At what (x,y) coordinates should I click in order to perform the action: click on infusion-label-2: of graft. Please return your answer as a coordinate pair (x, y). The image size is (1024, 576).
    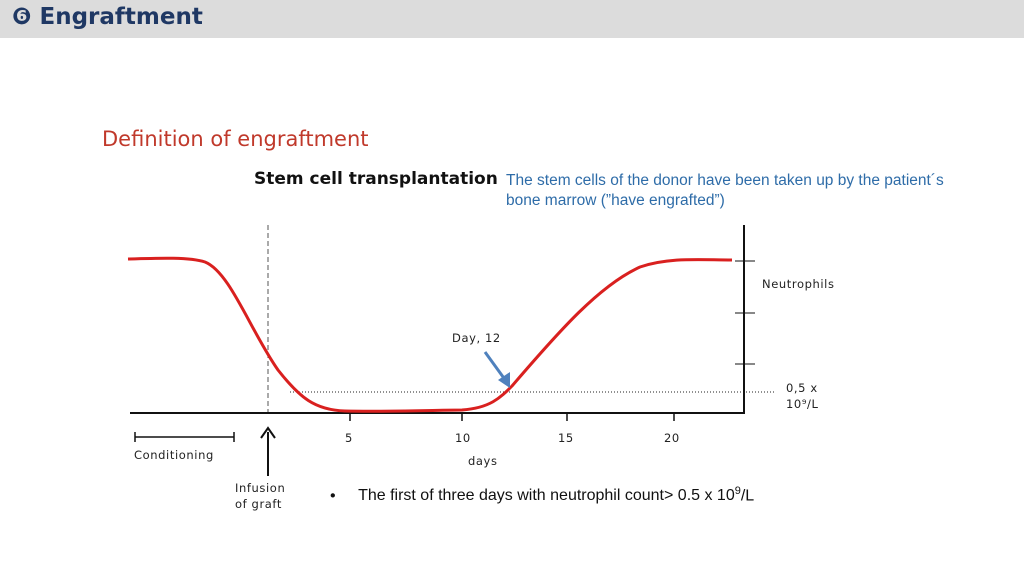
    Looking at the image, I should click on (258, 504).